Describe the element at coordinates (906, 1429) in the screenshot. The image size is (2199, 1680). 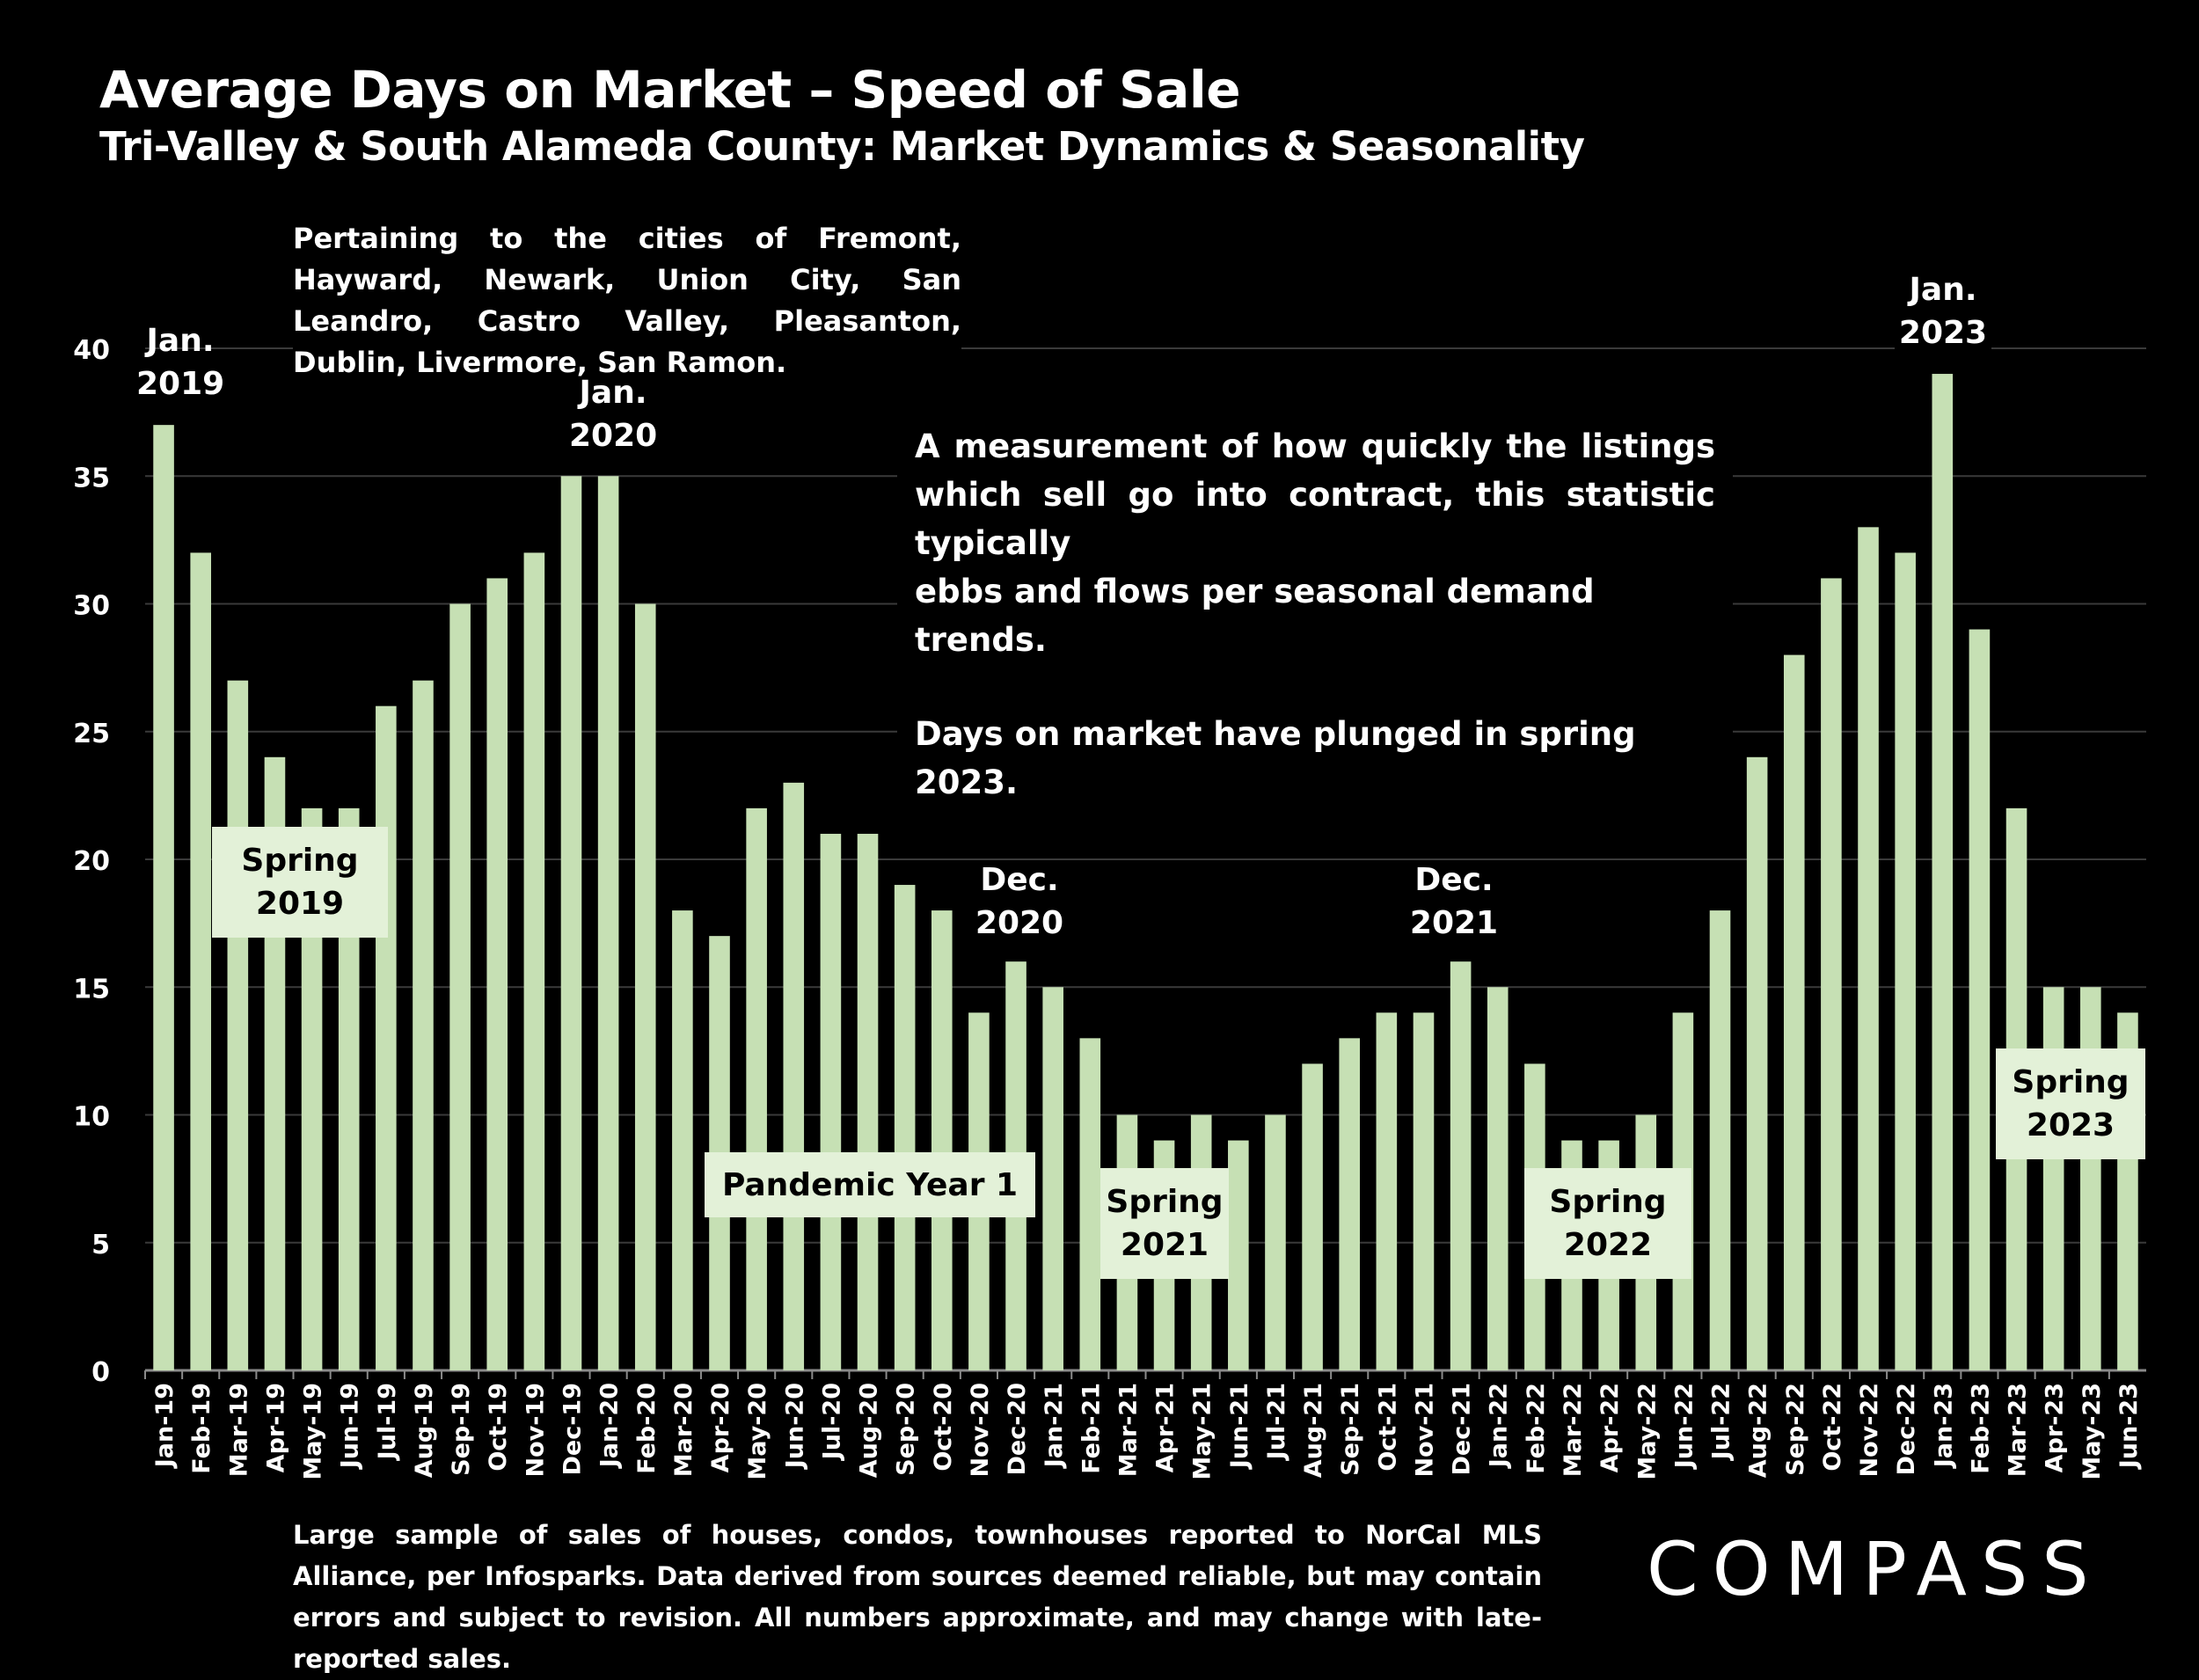
I see `x-tick-label: Sep-20` at that location.